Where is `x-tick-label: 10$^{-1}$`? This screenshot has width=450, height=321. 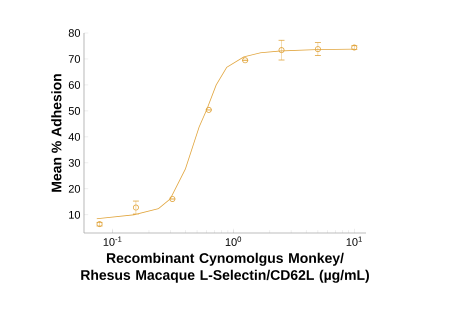 x-tick-label: 10$^{-1}$ is located at coordinates (113, 241).